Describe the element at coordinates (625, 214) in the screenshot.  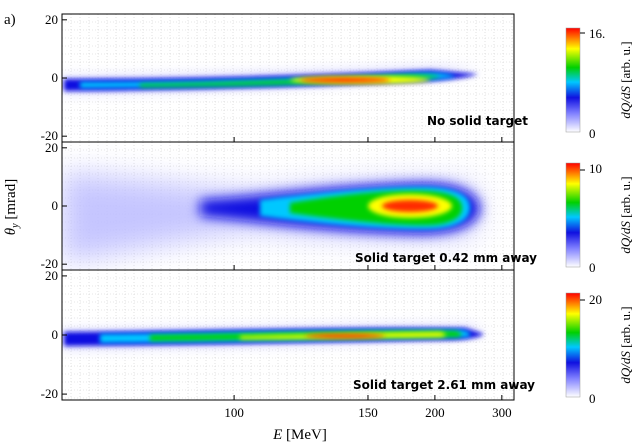
I see `colorbar-2-label: dQ/dS [arb. u.]` at that location.